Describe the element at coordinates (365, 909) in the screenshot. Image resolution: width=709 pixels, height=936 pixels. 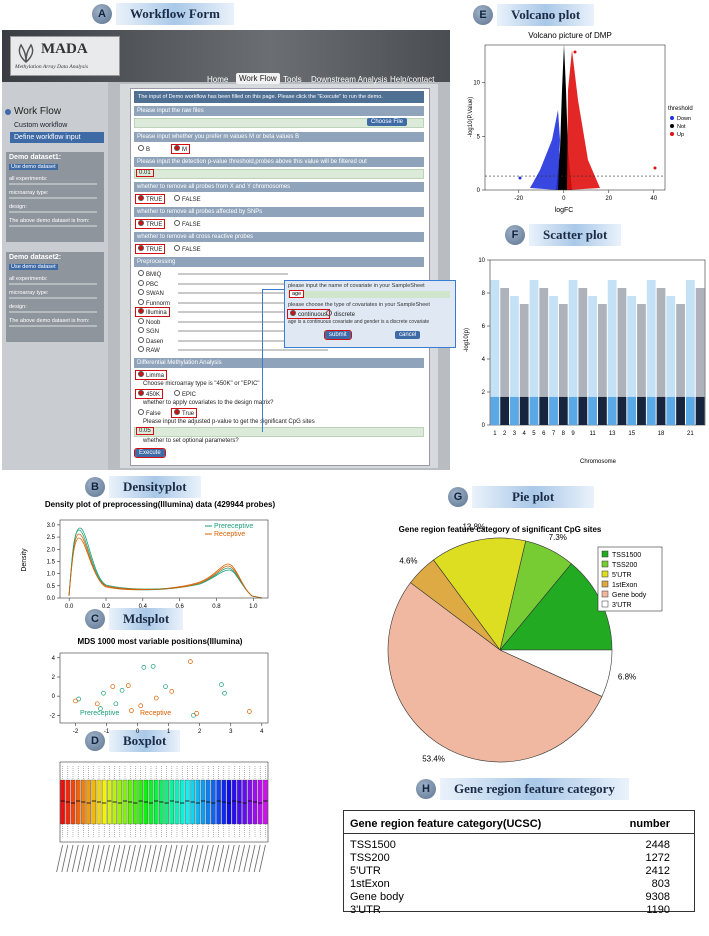
I see `cell: 3'UTR` at that location.